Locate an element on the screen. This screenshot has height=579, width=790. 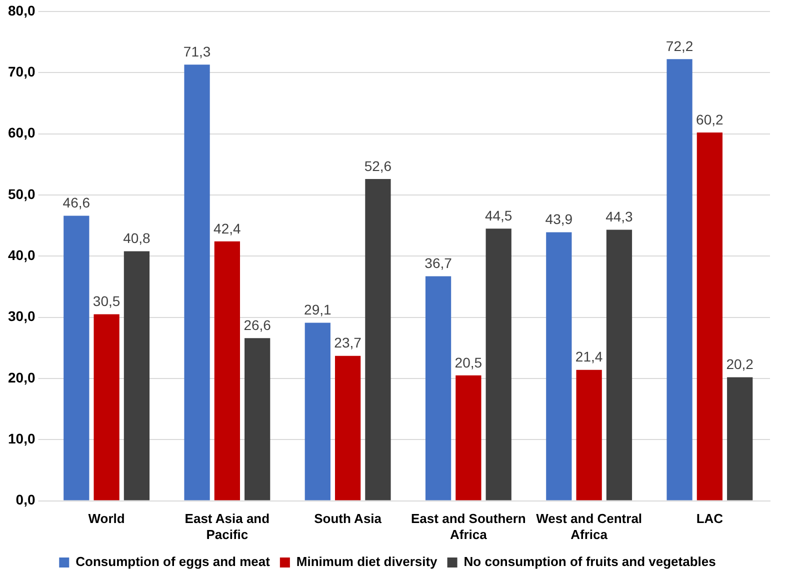
data-label: 30,5 is located at coordinates (106, 301).